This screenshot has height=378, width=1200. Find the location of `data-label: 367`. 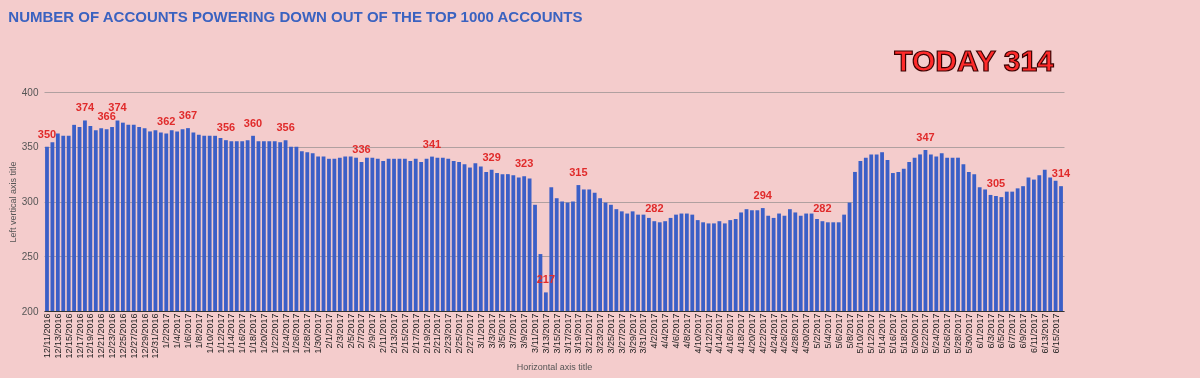

data-label: 367 is located at coordinates (188, 115).